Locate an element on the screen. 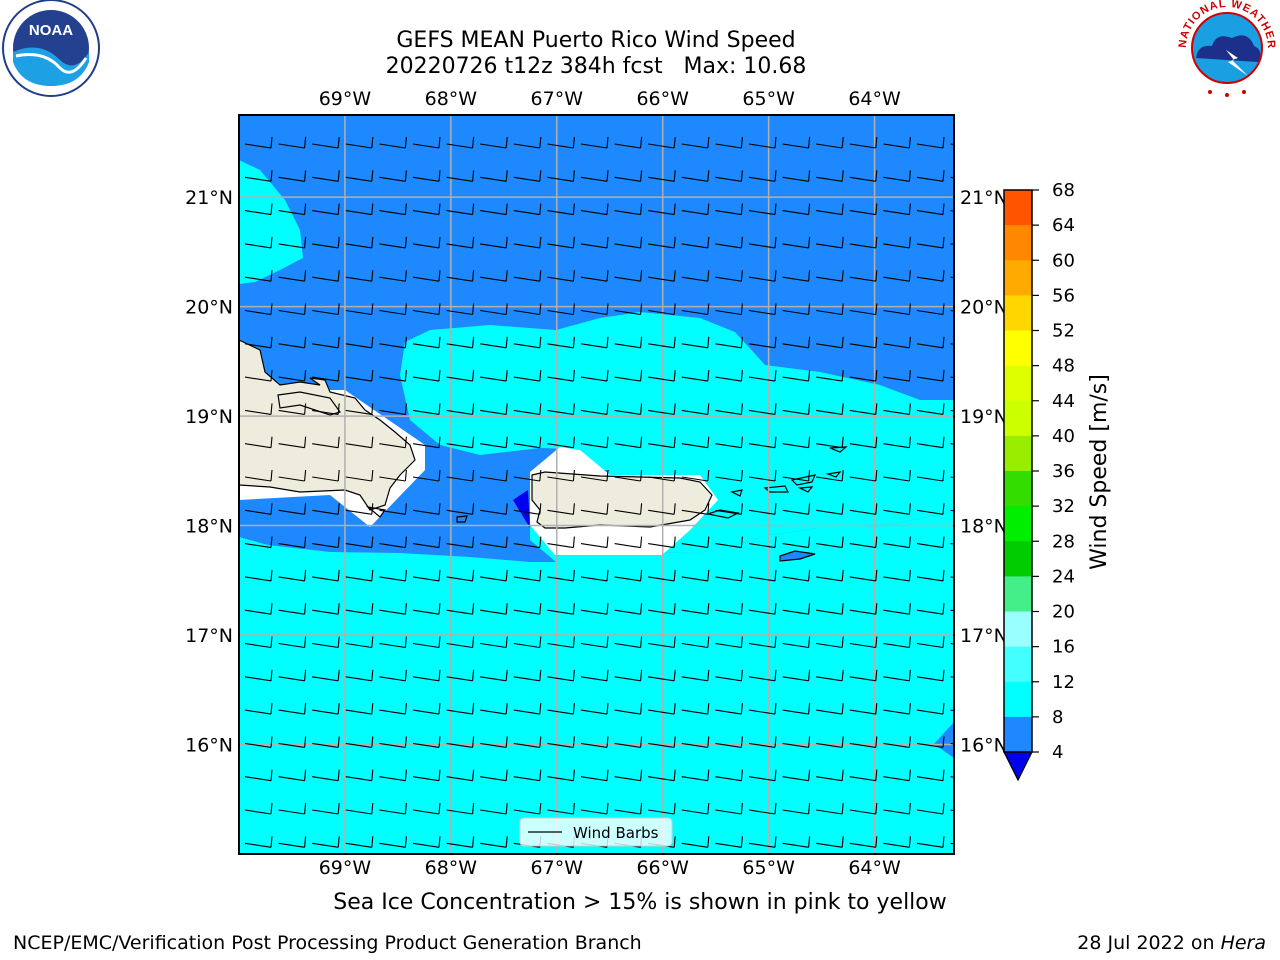 This screenshot has width=1280, height=960. chart-title: GEFS MEAN Puerto Rico Wind Speed is located at coordinates (596, 40).